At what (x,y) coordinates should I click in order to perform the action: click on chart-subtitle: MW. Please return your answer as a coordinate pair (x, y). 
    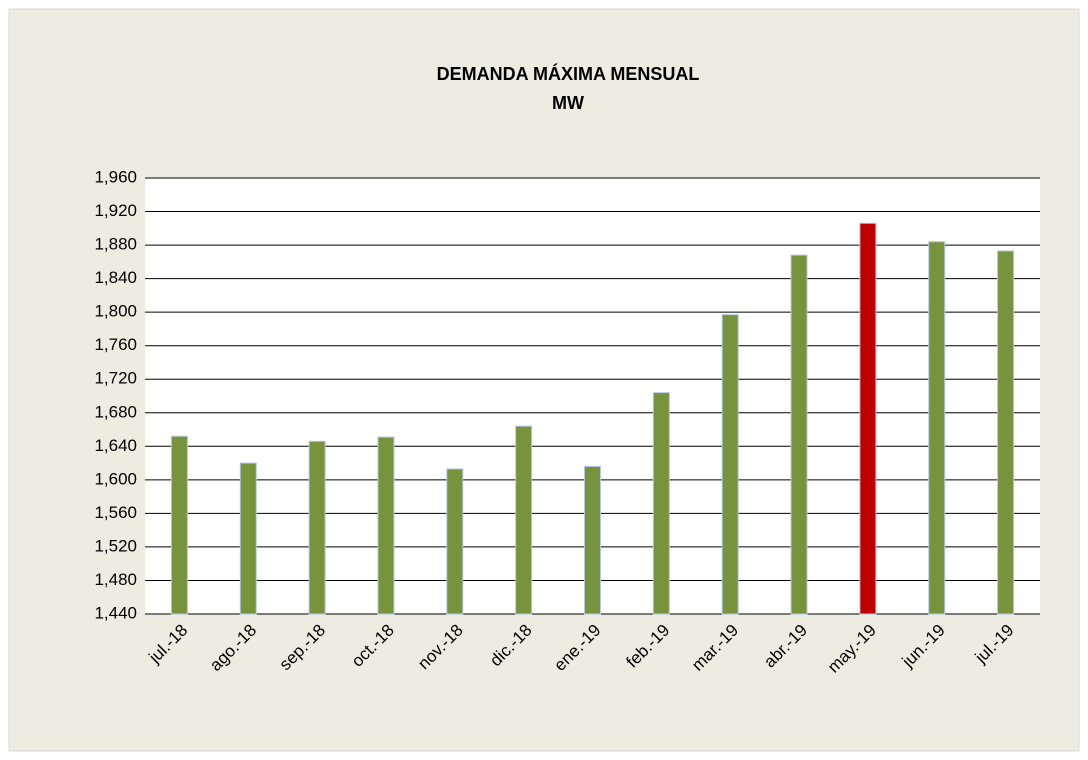
    Looking at the image, I should click on (568, 103).